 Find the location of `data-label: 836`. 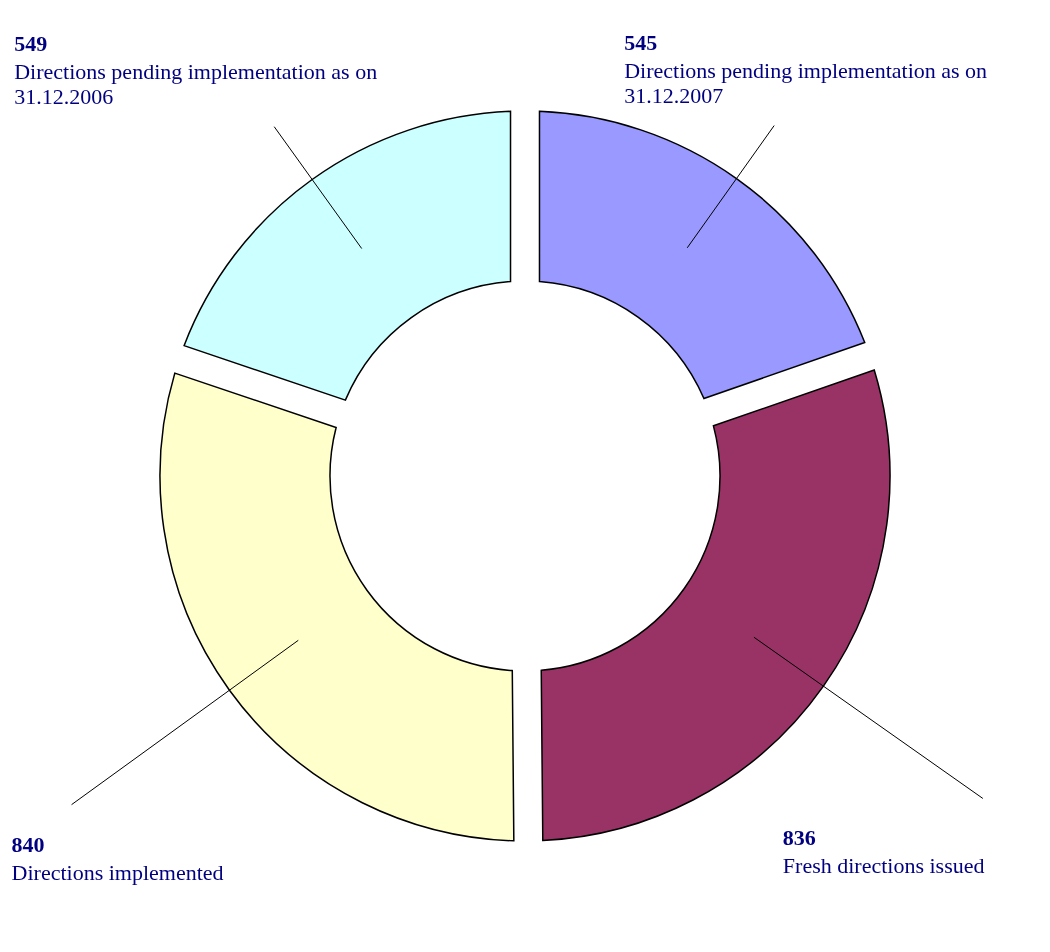

data-label: 836 is located at coordinates (799, 838).